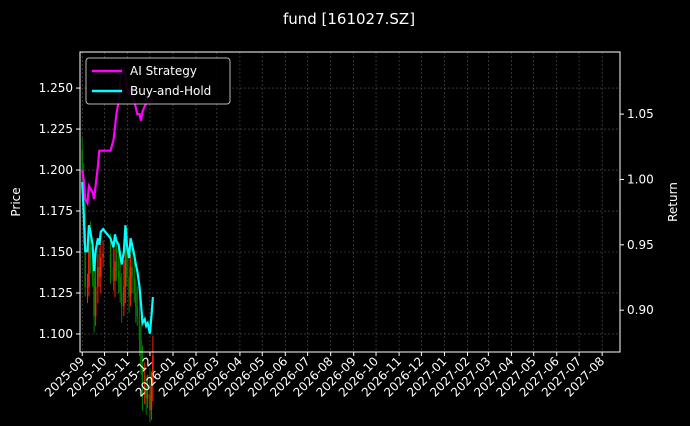 Image resolution: width=690 pixels, height=426 pixels. I want to click on y-axis-right-label: Return, so click(673, 202).